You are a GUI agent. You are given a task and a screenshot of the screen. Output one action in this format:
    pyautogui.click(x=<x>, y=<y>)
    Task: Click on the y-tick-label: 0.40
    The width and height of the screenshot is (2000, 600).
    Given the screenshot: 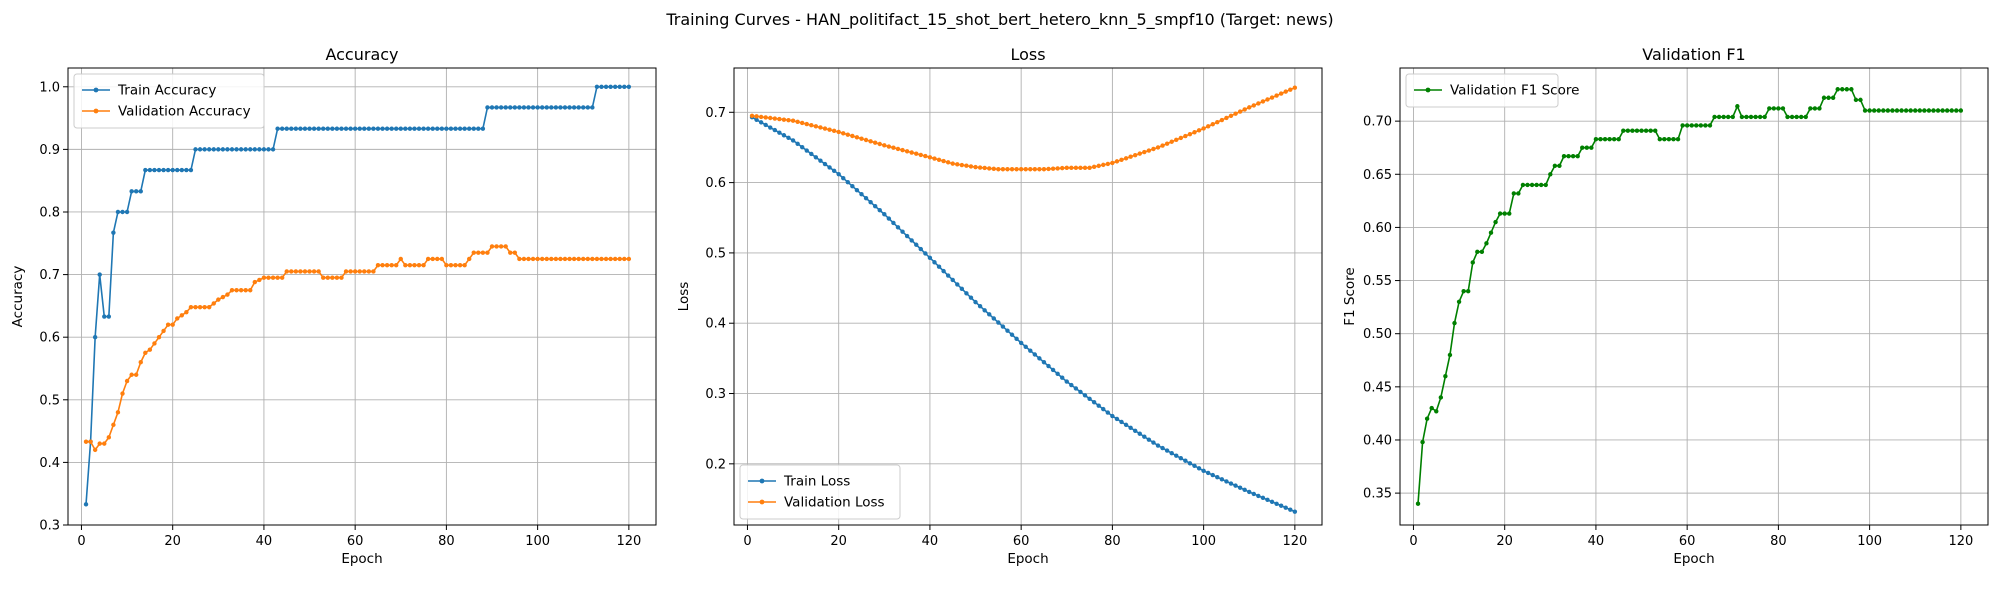 What is the action you would take?
    pyautogui.click(x=1377, y=440)
    